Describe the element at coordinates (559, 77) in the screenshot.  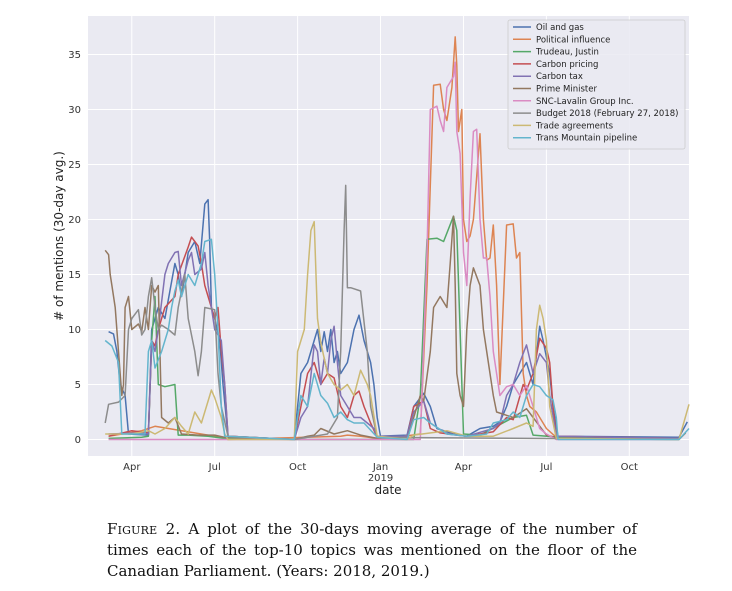
I see `legend-label: Carbon tax` at that location.